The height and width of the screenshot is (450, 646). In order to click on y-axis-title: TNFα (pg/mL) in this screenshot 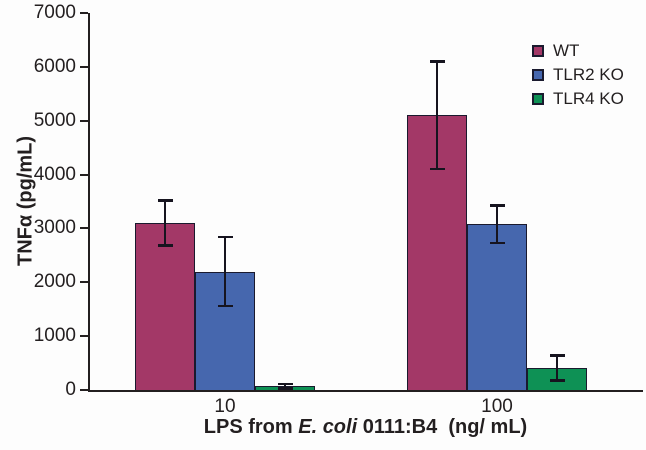, I will do `click(25, 201)`.